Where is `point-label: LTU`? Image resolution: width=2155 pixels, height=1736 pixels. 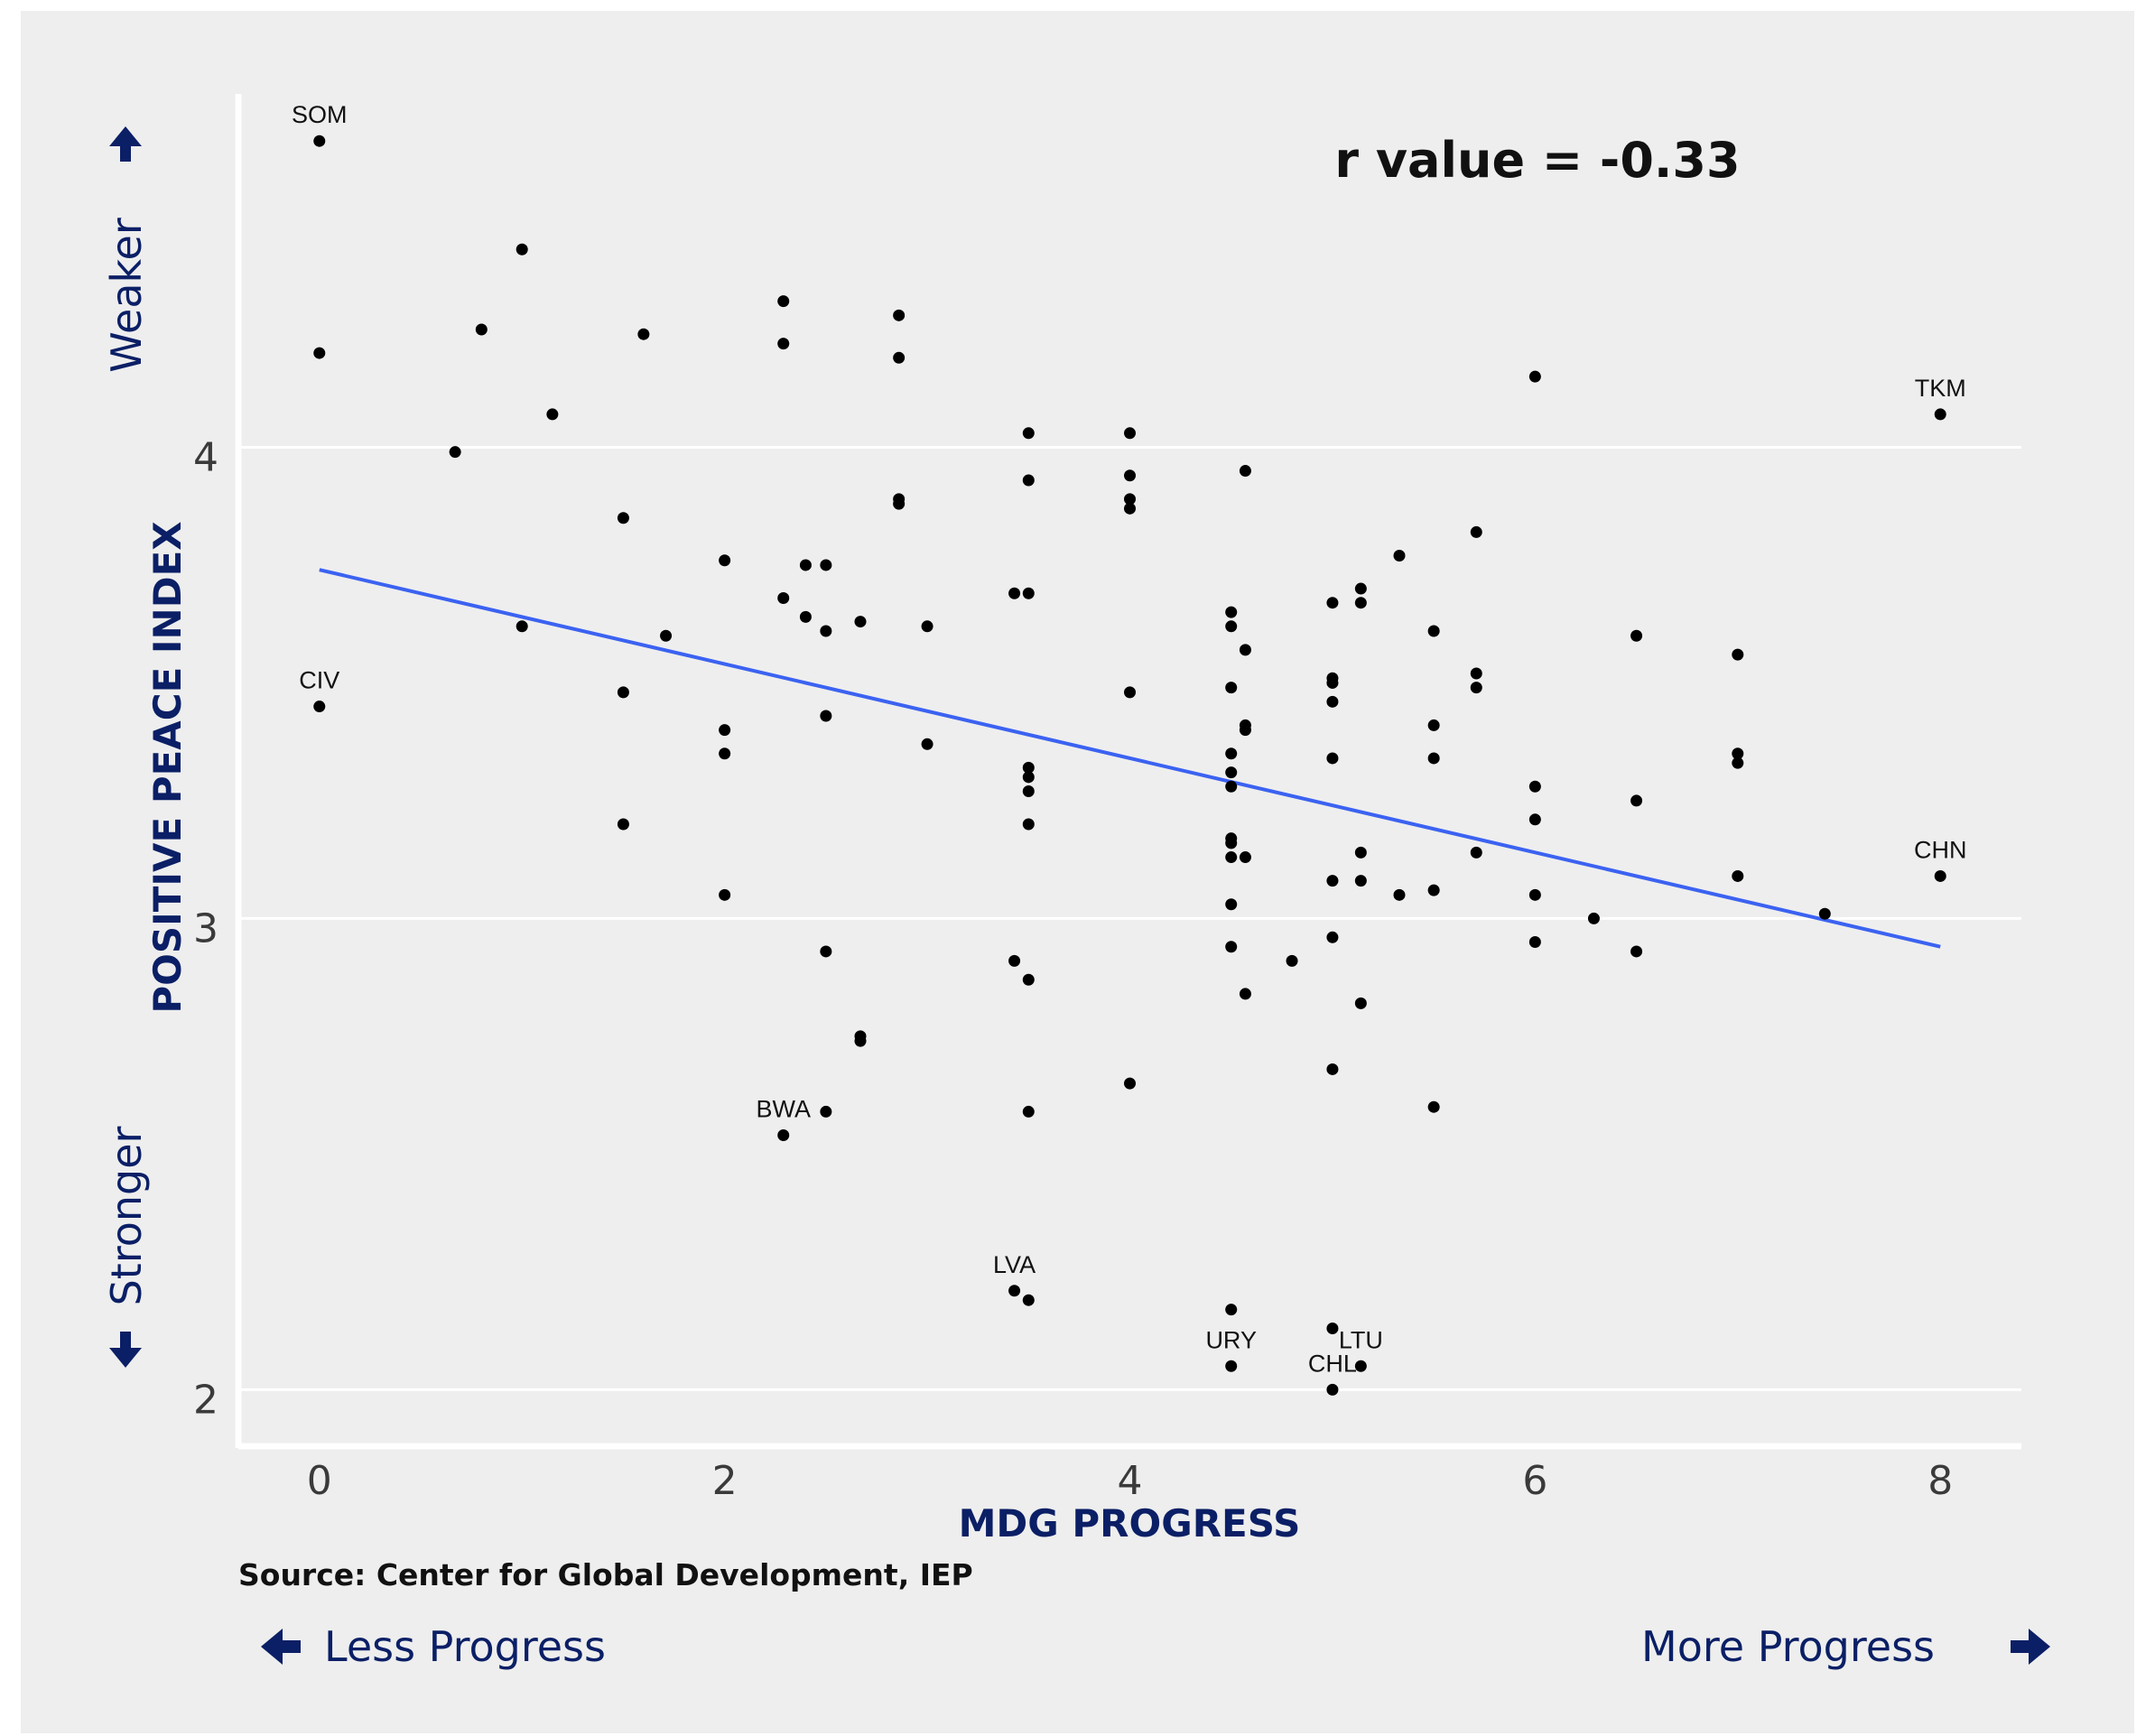 point-label: LTU is located at coordinates (1361, 1340).